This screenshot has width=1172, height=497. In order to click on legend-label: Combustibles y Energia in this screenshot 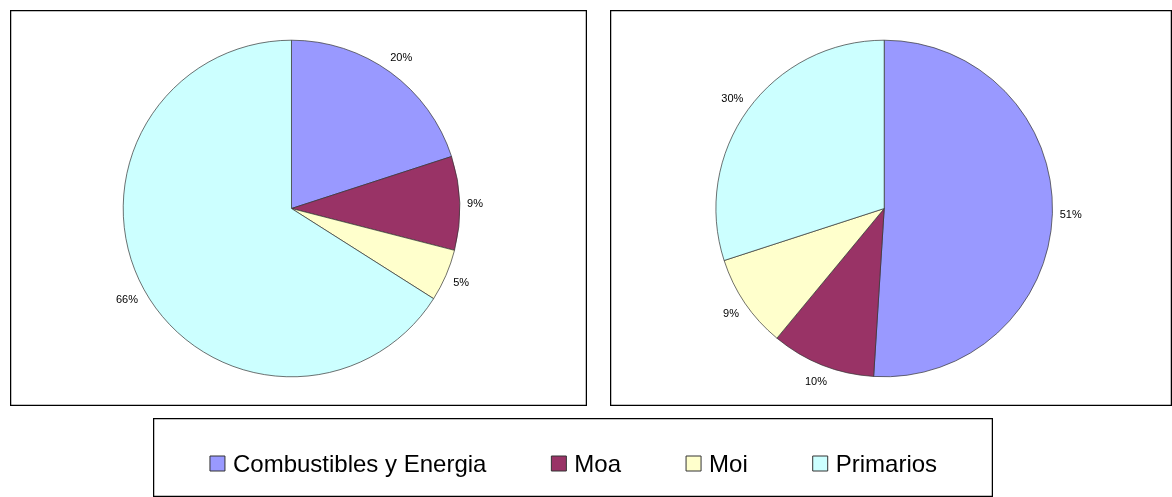, I will do `click(360, 463)`.